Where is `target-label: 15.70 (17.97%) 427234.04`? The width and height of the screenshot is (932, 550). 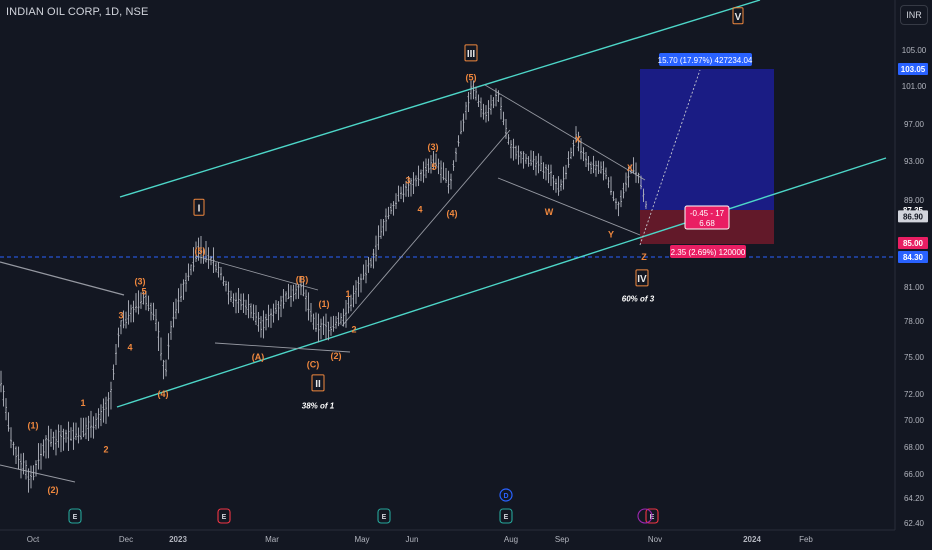
target-label: 15.70 (17.97%) 427234.04 is located at coordinates (705, 59).